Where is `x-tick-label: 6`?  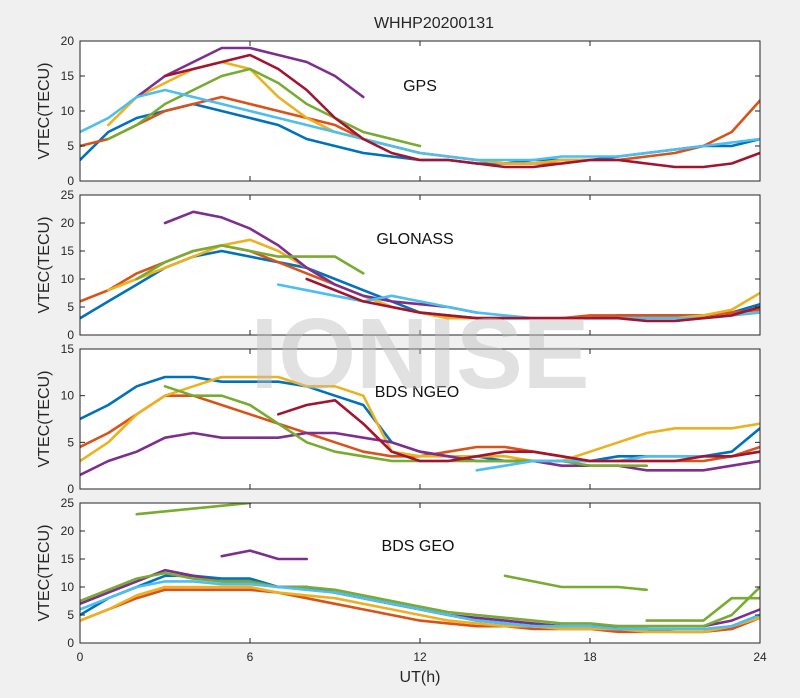
x-tick-label: 6 is located at coordinates (250, 657).